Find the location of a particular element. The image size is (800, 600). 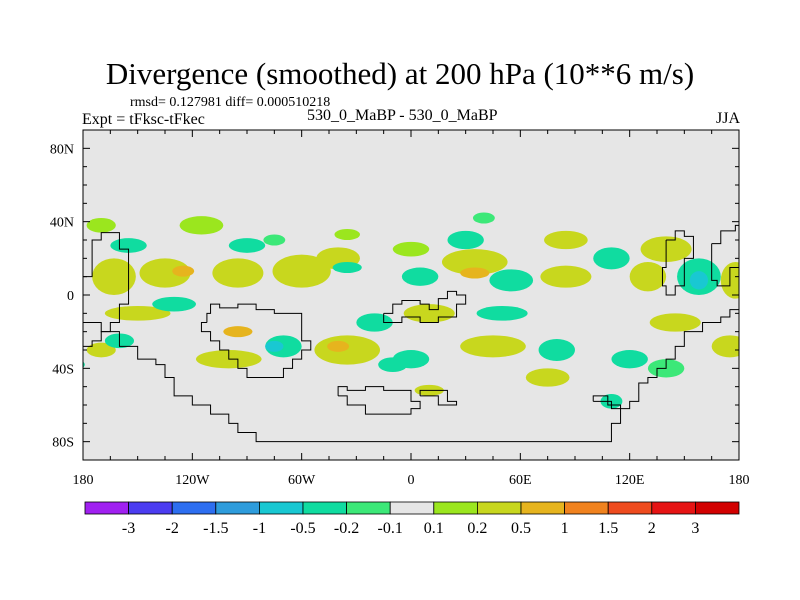

x-tick-label: 60W is located at coordinates (302, 480).